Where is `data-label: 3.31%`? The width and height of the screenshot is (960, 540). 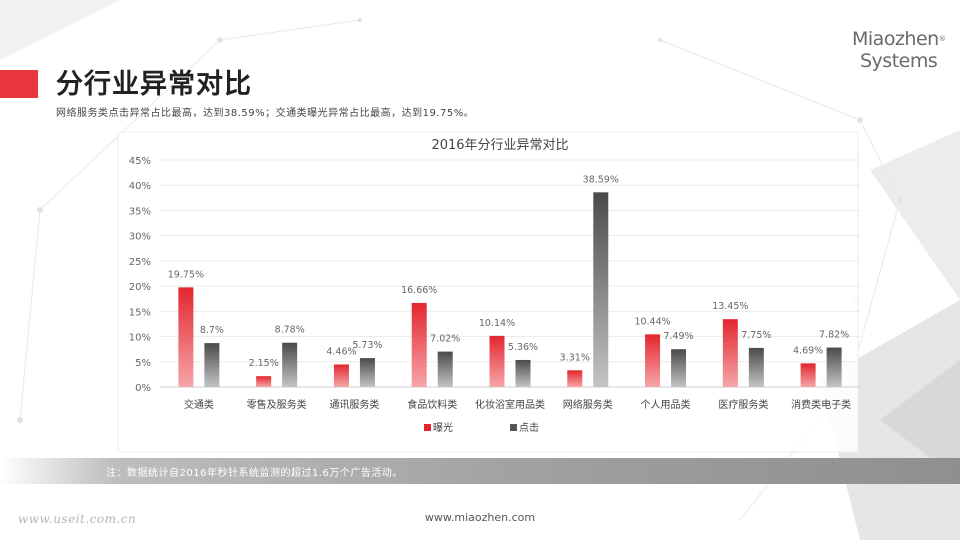 data-label: 3.31% is located at coordinates (575, 357).